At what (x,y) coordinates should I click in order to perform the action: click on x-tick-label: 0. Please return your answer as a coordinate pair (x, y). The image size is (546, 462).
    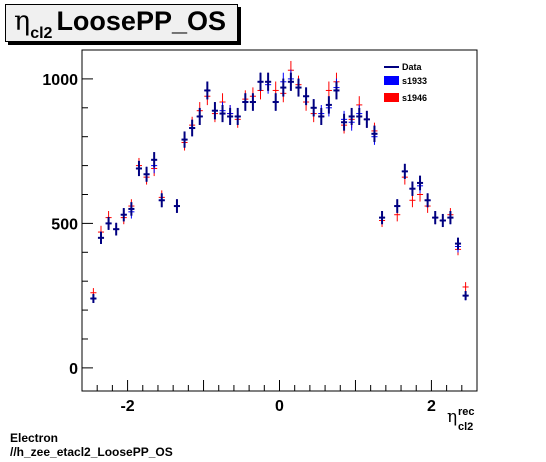
    Looking at the image, I should click on (279, 406).